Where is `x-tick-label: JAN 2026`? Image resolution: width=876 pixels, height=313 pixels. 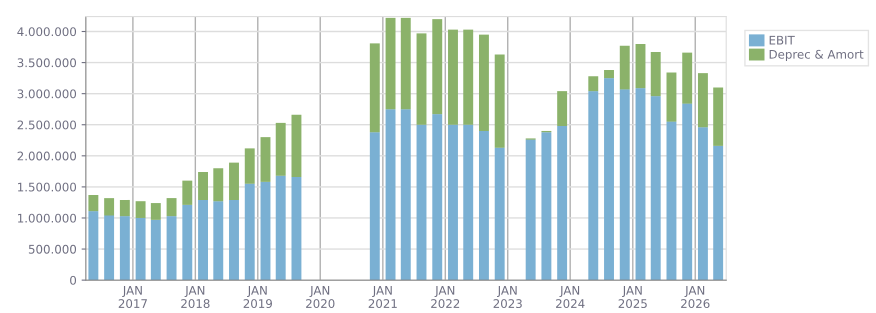 x-tick-label: JAN 2026 is located at coordinates (695, 297).